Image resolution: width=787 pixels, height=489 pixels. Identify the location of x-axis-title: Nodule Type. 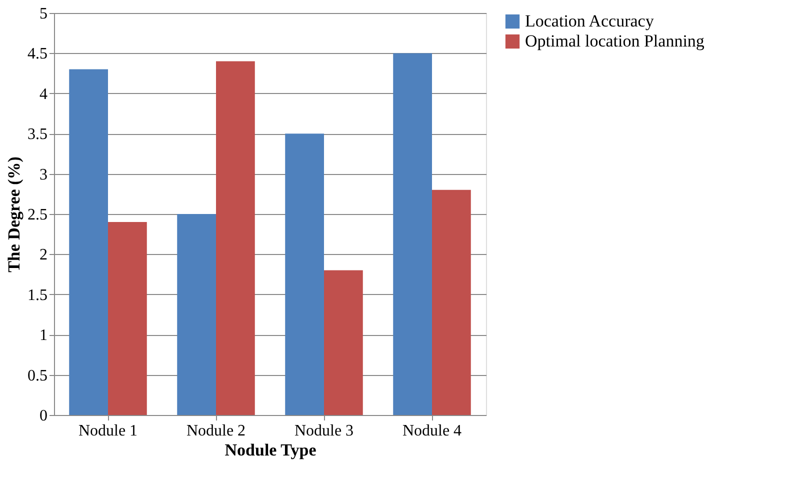
(270, 450).